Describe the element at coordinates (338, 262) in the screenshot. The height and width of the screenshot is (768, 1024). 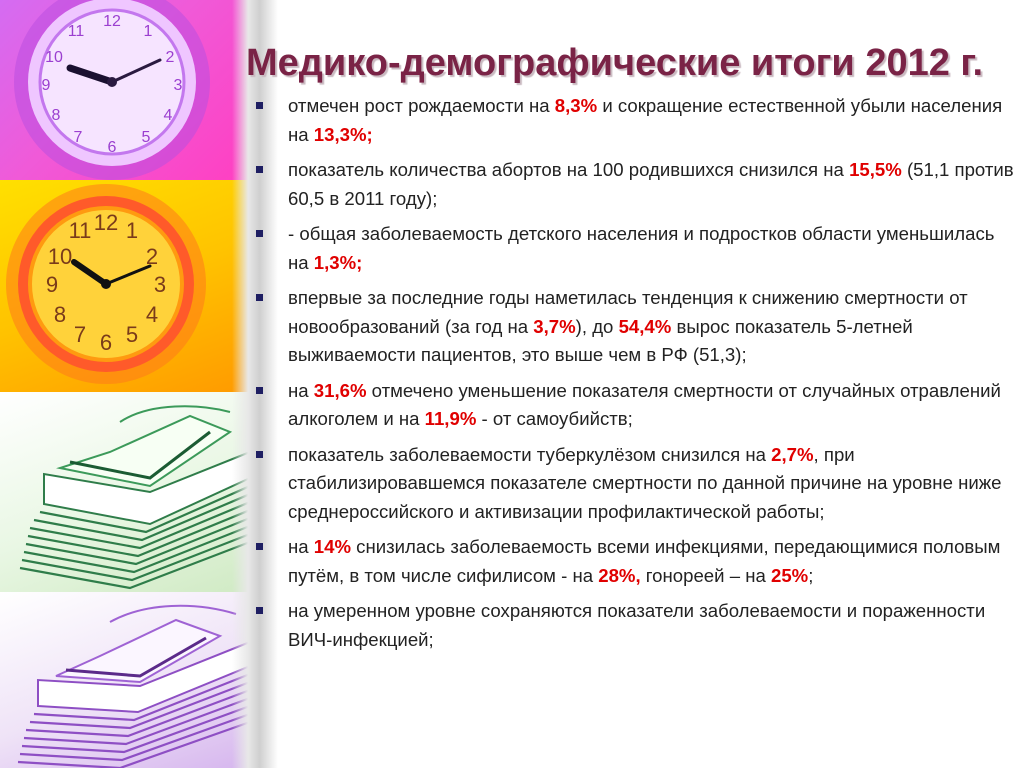
I see `highlighted-value: 1,3%;` at that location.